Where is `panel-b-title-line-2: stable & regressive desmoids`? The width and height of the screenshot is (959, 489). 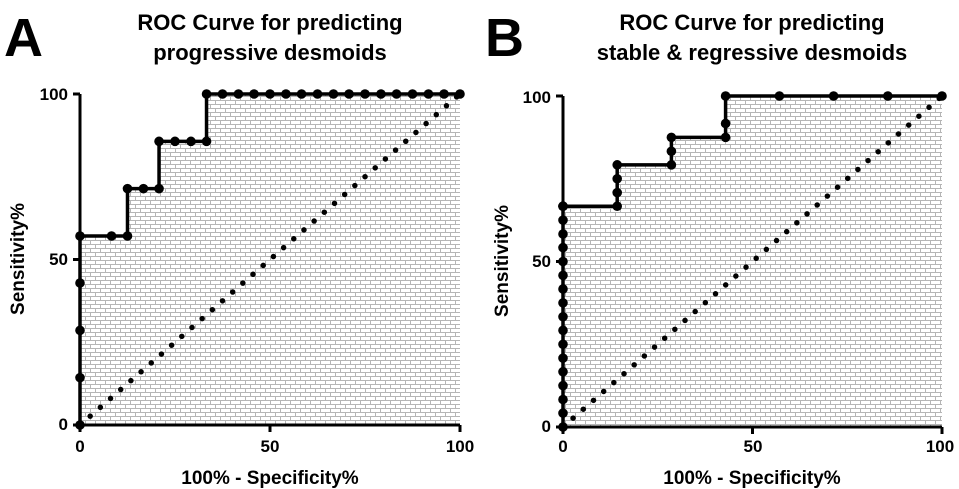
panel-b-title-line-2: stable & regressive desmoids is located at coordinates (752, 52).